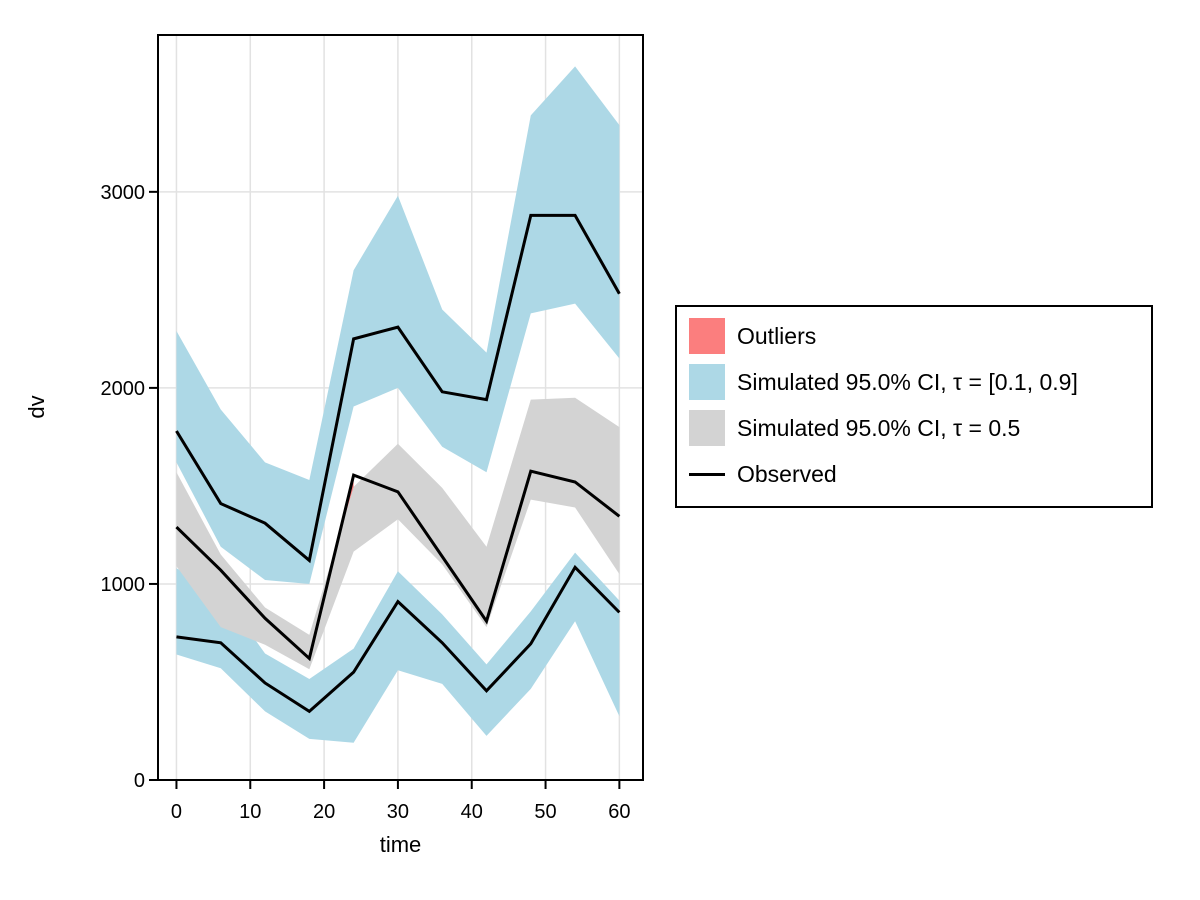 Image resolution: width=1200 pixels, height=900 pixels. What do you see at coordinates (707, 336) in the screenshot?
I see `outliers-swatch-icon` at bounding box center [707, 336].